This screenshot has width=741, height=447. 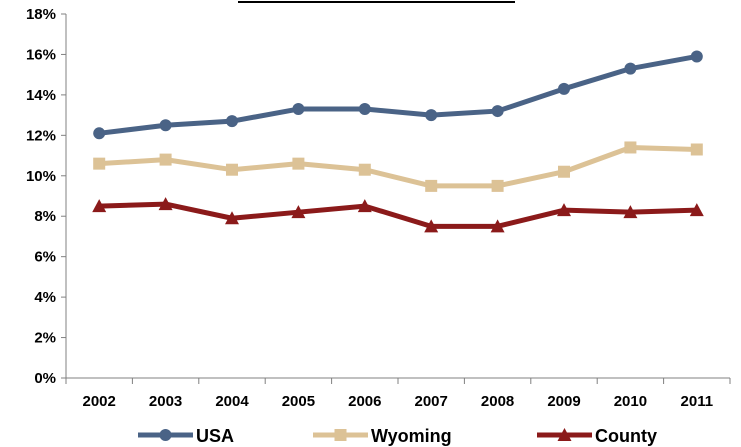 I want to click on y-tick-label: 16%, so click(x=41, y=54).